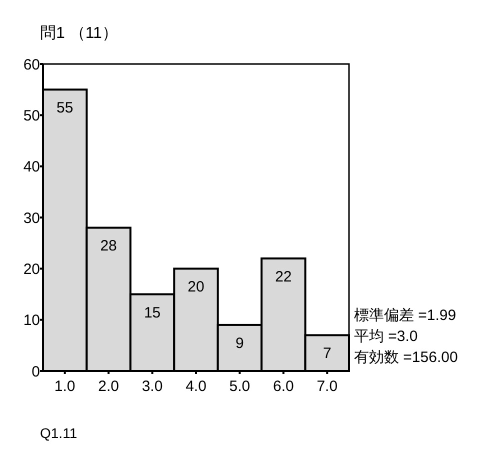 This screenshot has width=500, height=454. I want to click on y-tick-label: 20, so click(31, 269).